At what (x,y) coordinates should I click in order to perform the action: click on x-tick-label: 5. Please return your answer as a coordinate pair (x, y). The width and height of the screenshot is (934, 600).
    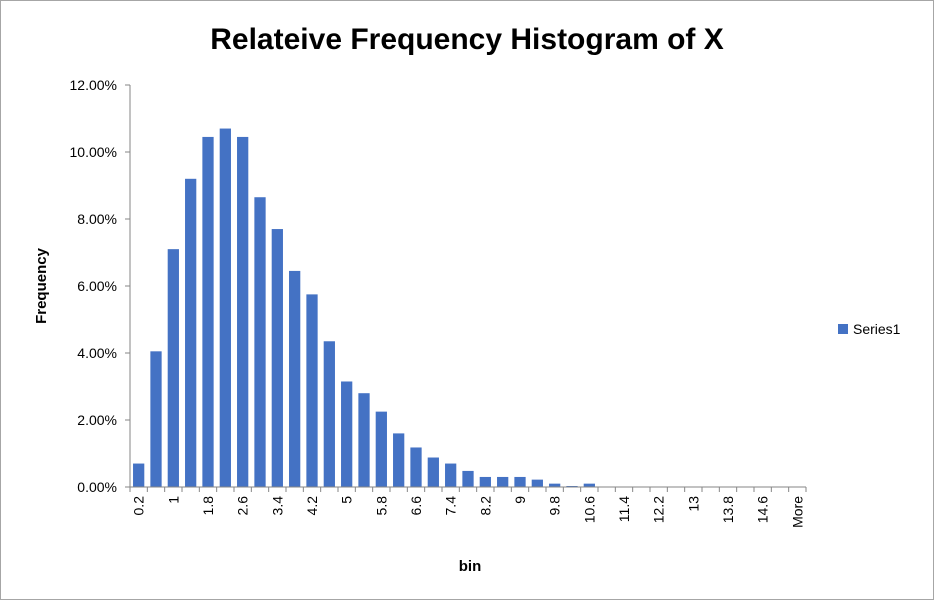
    Looking at the image, I should click on (347, 500).